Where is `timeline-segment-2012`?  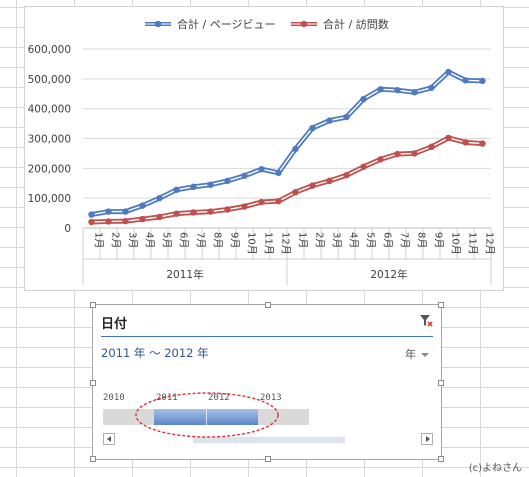 timeline-segment-2012 is located at coordinates (232, 417).